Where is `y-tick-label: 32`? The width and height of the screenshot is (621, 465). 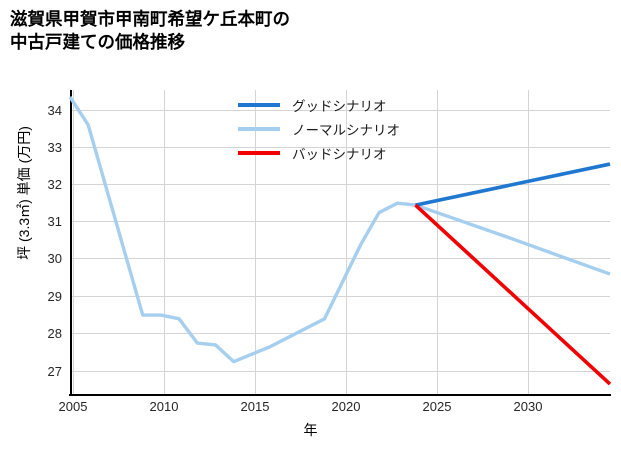 y-tick-label: 32 is located at coordinates (54, 184).